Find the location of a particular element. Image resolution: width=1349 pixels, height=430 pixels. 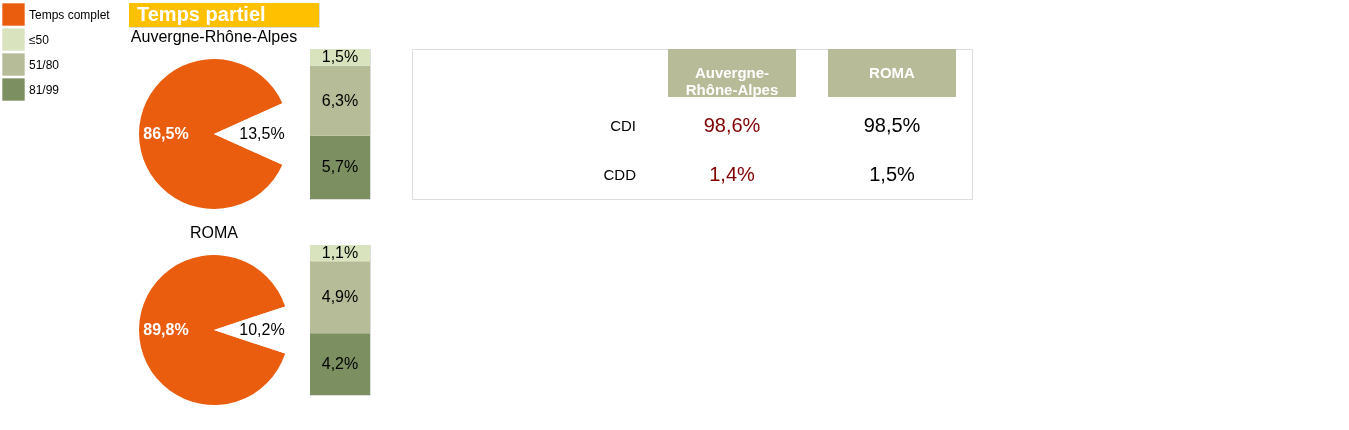

data-label: 13,5% is located at coordinates (262, 133).